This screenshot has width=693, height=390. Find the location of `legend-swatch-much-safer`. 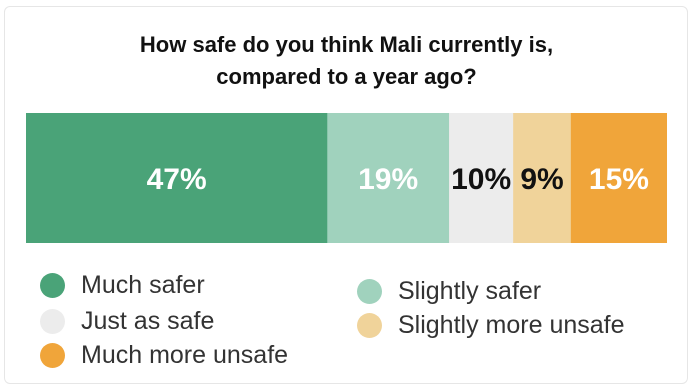

legend-swatch-much-safer is located at coordinates (52, 285).